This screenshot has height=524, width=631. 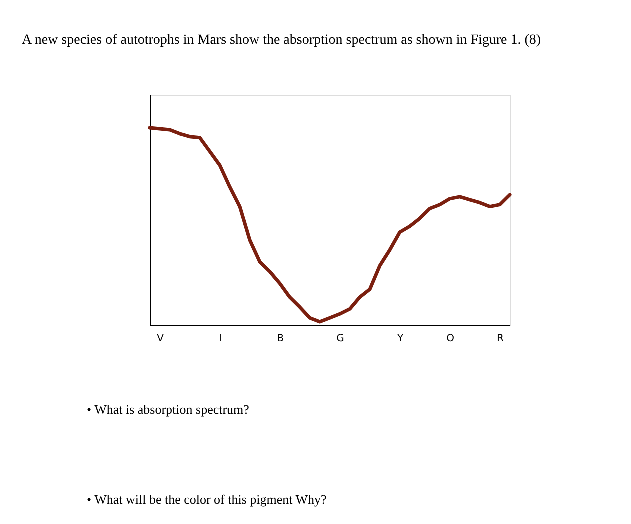 I want to click on x-tick-label: O, so click(x=450, y=339).